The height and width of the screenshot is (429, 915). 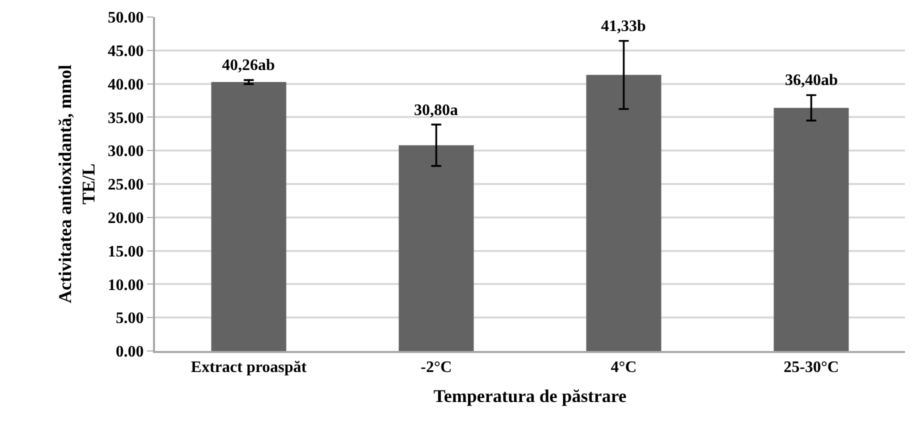 I want to click on y-tick-label: 40.00, so click(x=126, y=85).